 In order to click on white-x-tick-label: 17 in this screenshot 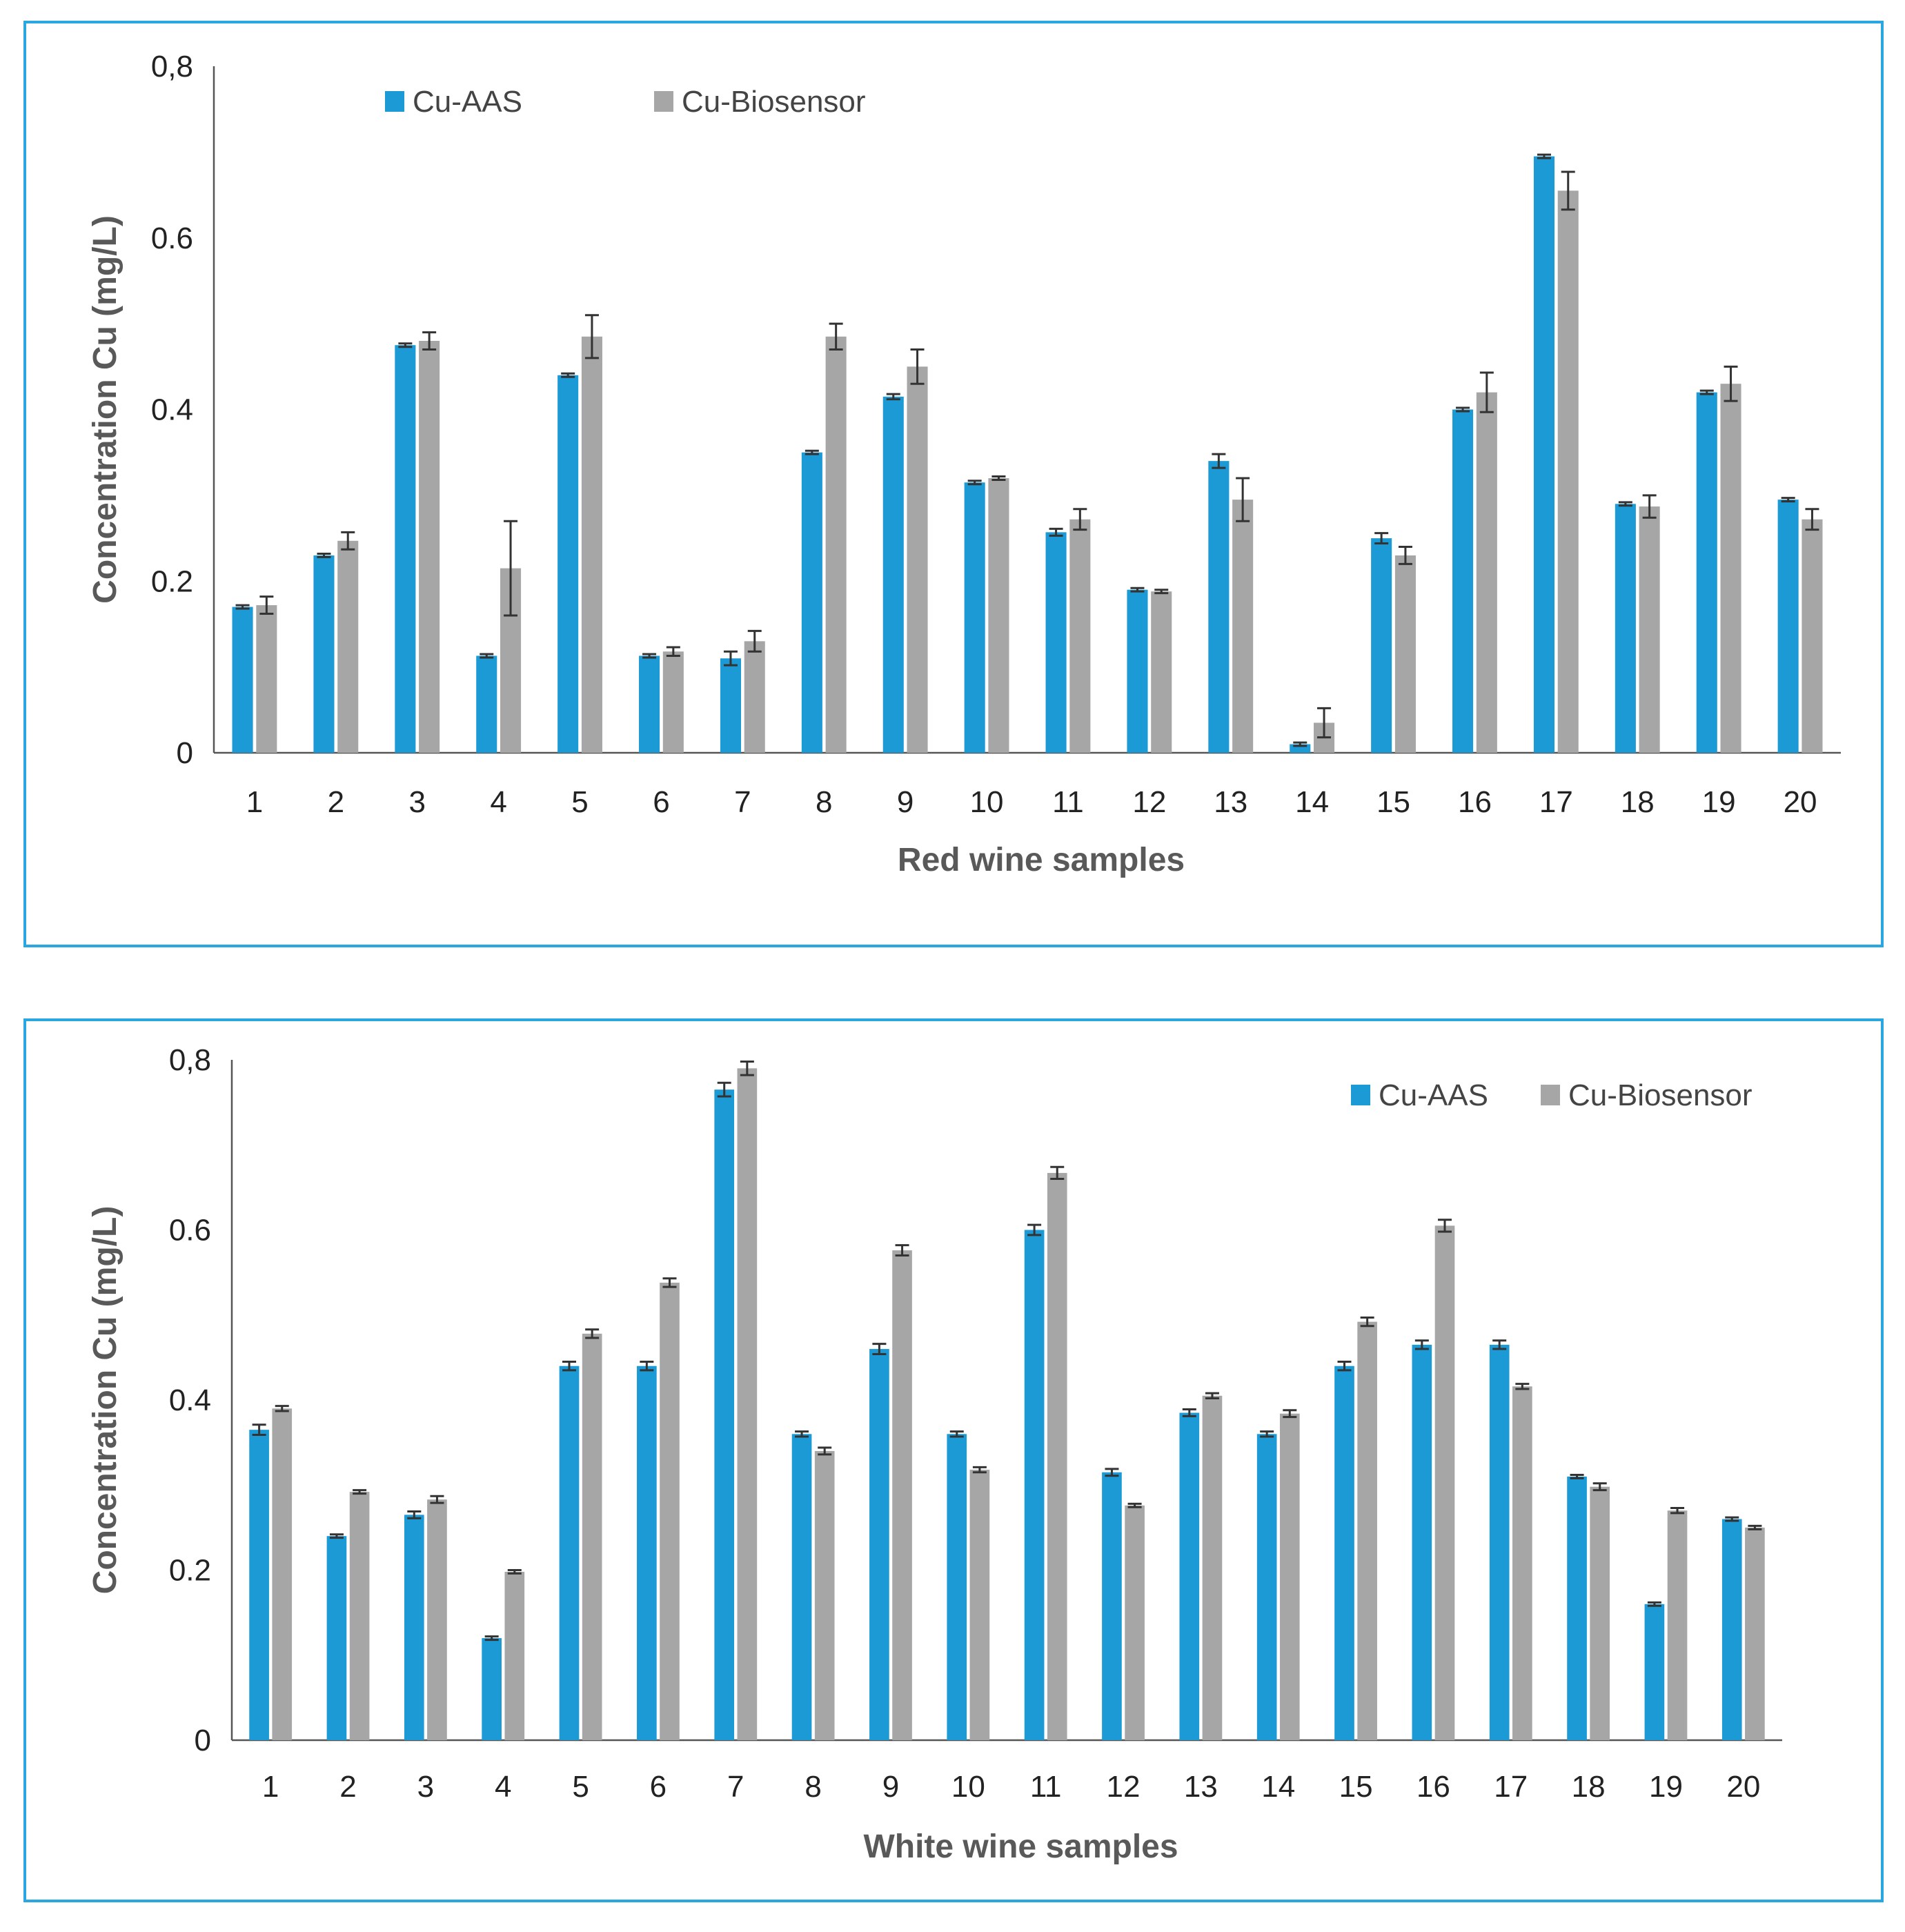, I will do `click(1511, 1787)`.